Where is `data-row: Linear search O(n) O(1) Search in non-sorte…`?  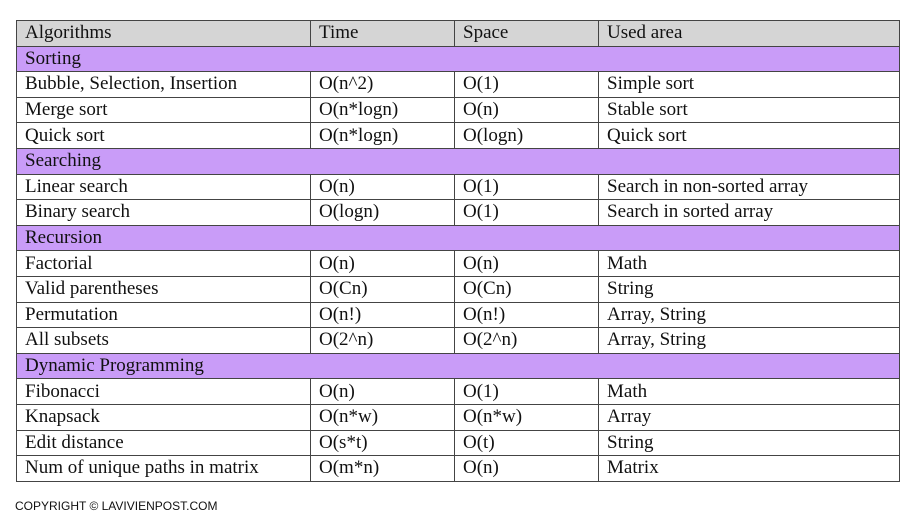 data-row: Linear search O(n) O(1) Search in non-sorte… is located at coordinates (458, 187).